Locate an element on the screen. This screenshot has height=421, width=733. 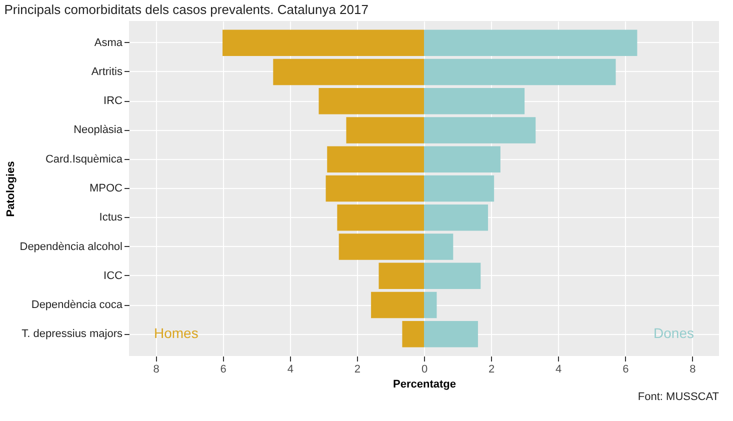
y-tick-label: Artritis is located at coordinates (107, 72).